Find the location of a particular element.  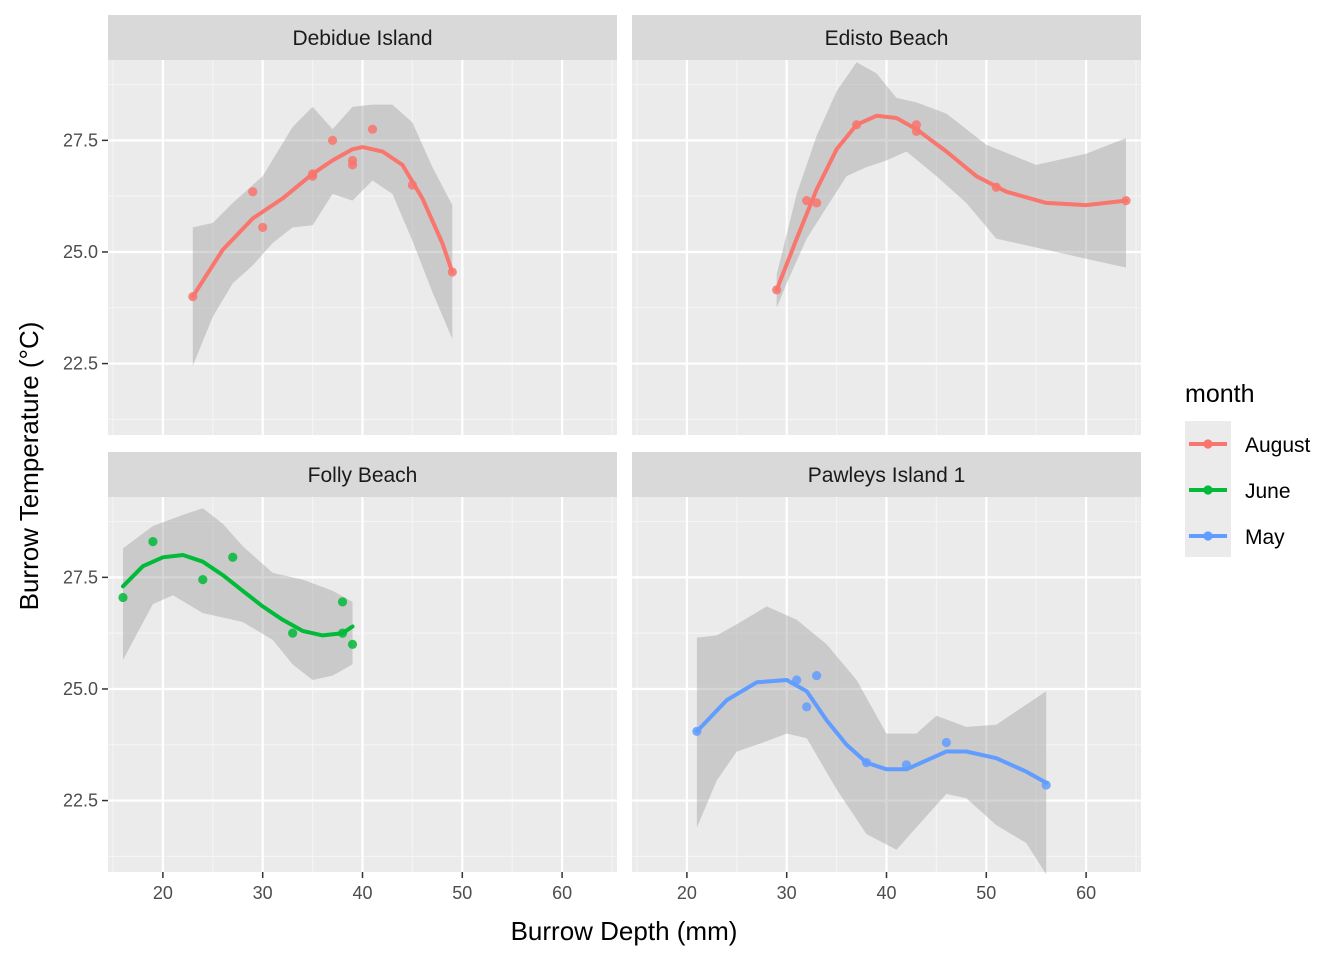

strip-label-pawleys-island-1: Pawleys Island 1 is located at coordinates (887, 475).